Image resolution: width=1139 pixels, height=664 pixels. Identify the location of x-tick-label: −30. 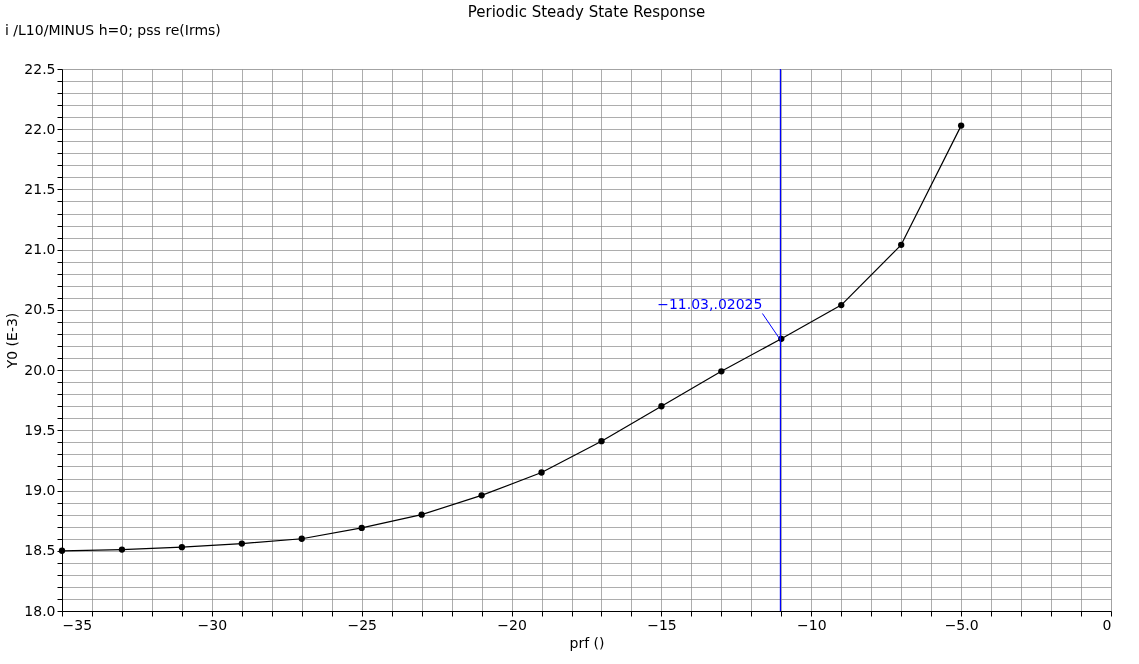
(212, 624).